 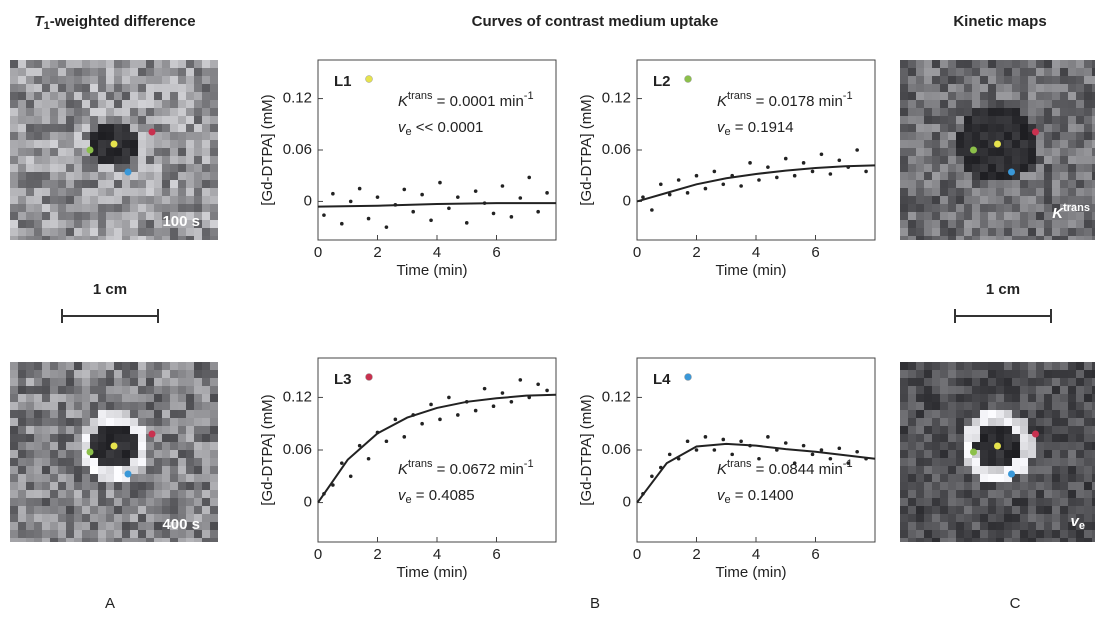 I want to click on x-tick-label: 2, so click(x=696, y=554).